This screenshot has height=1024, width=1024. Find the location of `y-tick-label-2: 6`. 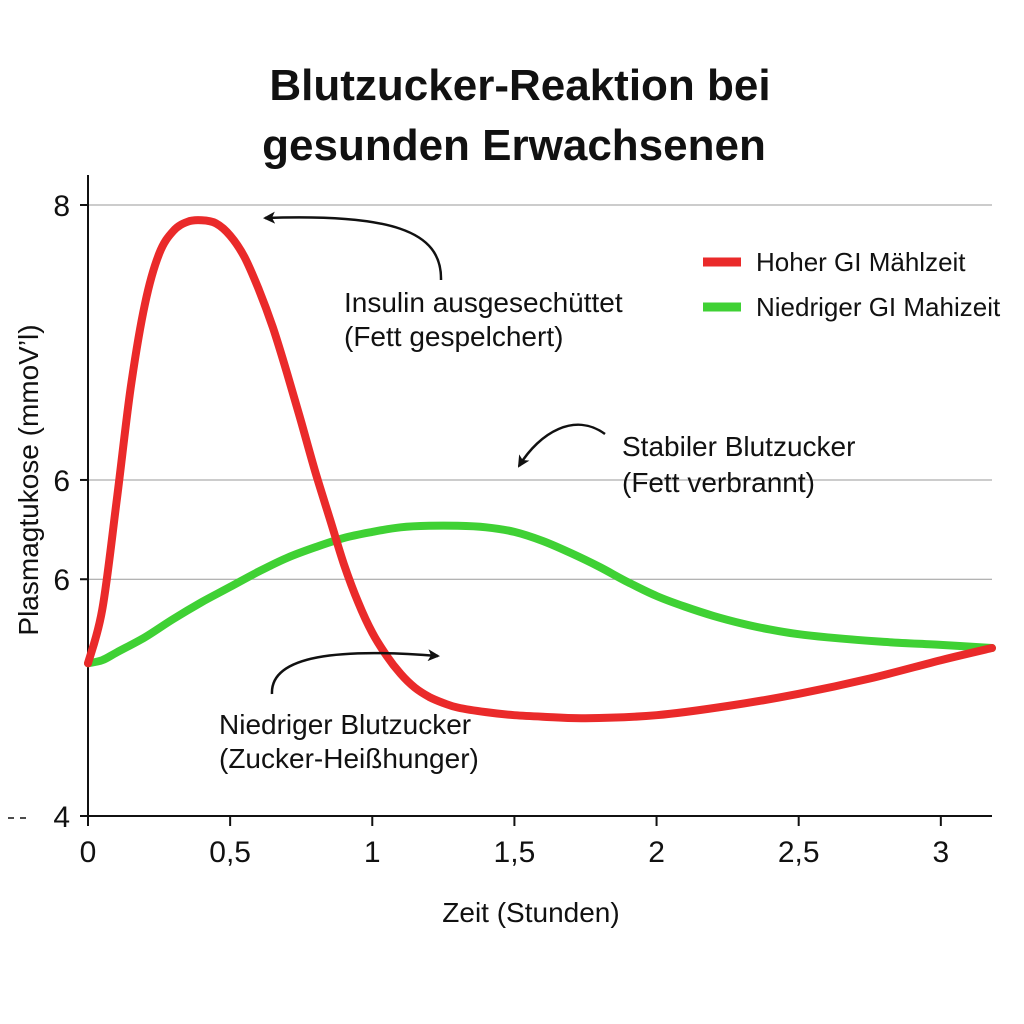

y-tick-label-2: 6 is located at coordinates (61, 481).